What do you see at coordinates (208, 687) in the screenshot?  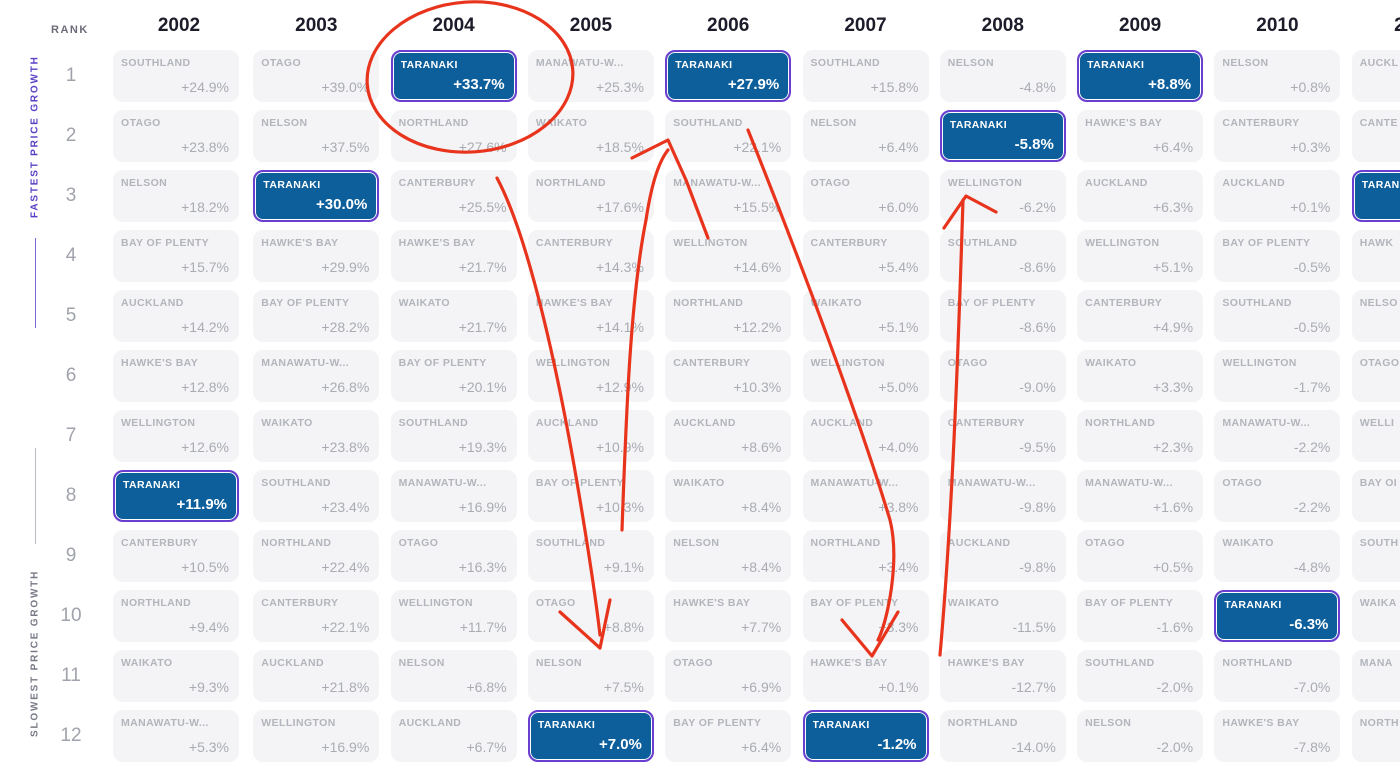 I see `cell-change: +9.3%` at bounding box center [208, 687].